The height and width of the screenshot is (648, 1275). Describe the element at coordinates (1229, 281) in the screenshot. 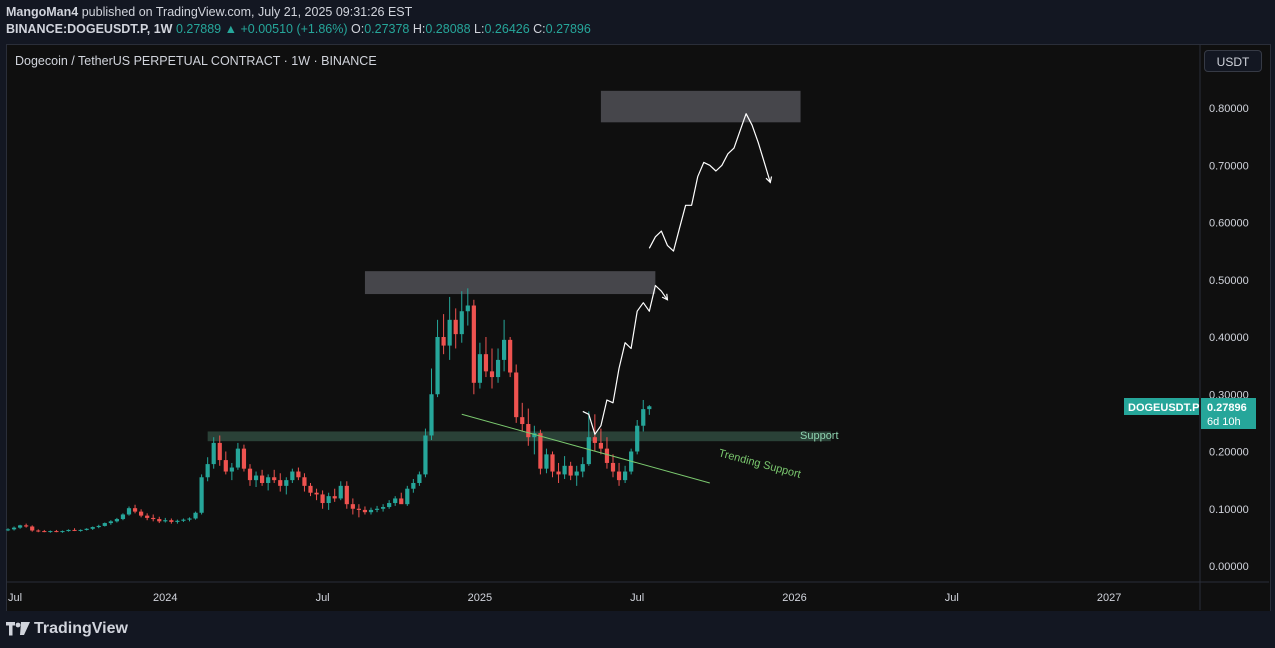

I see `y-tick-label: 0.50000` at that location.